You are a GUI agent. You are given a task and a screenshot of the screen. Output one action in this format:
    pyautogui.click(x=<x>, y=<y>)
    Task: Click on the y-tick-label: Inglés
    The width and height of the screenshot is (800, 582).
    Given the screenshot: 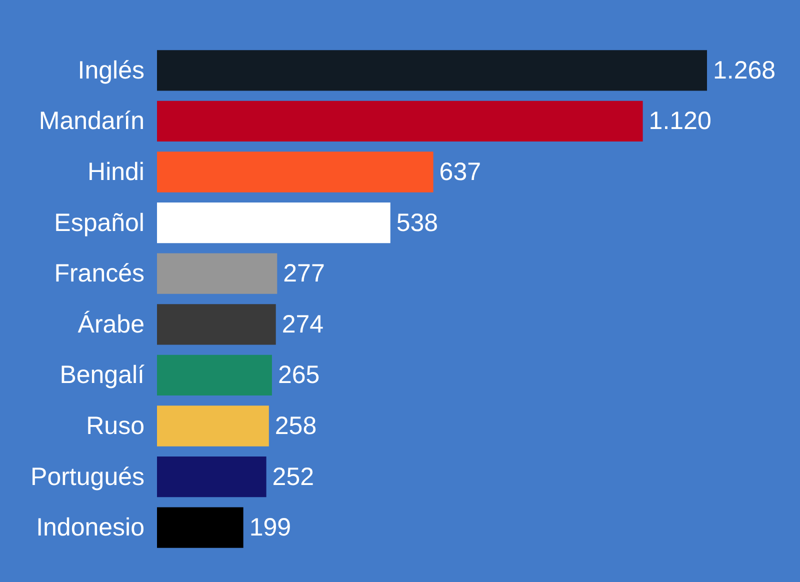 What is the action you would take?
    pyautogui.click(x=111, y=70)
    